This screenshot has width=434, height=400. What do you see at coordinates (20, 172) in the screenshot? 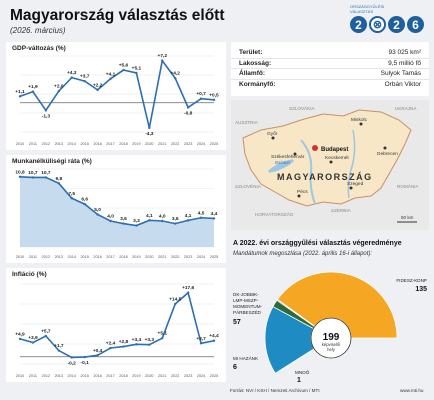
I see `data-label: 10,8` at bounding box center [20, 172].